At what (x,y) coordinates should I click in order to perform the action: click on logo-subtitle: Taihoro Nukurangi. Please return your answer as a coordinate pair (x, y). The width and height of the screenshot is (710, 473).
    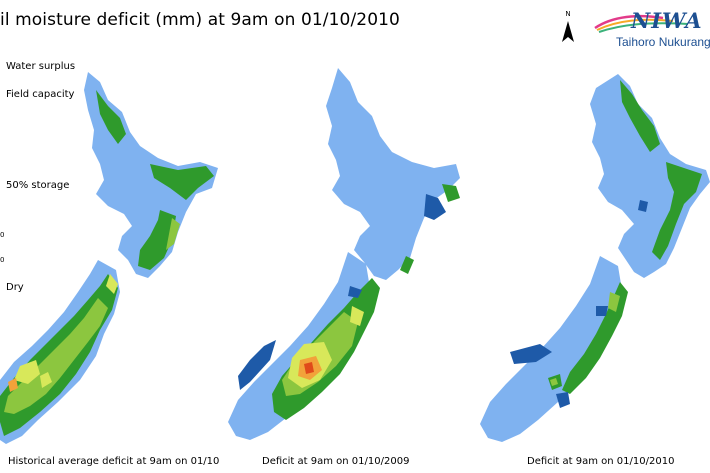
    Looking at the image, I should click on (663, 42).